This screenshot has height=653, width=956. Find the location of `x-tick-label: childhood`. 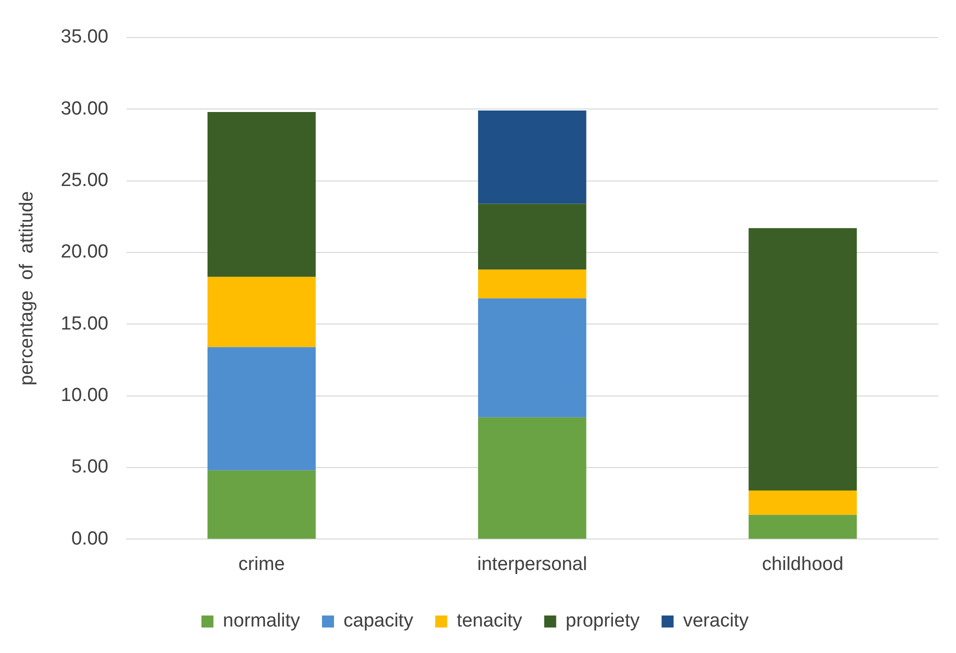

x-tick-label: childhood is located at coordinates (803, 564).